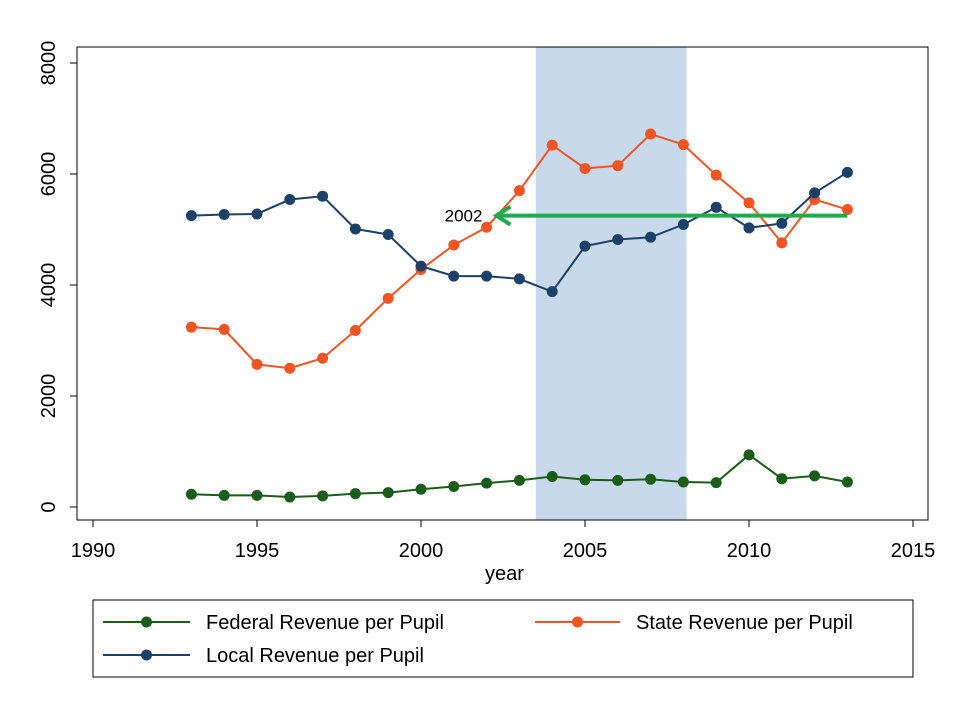 This screenshot has height=720, width=960. Describe the element at coordinates (611, 283) in the screenshot. I see `shaded-period-region` at that location.